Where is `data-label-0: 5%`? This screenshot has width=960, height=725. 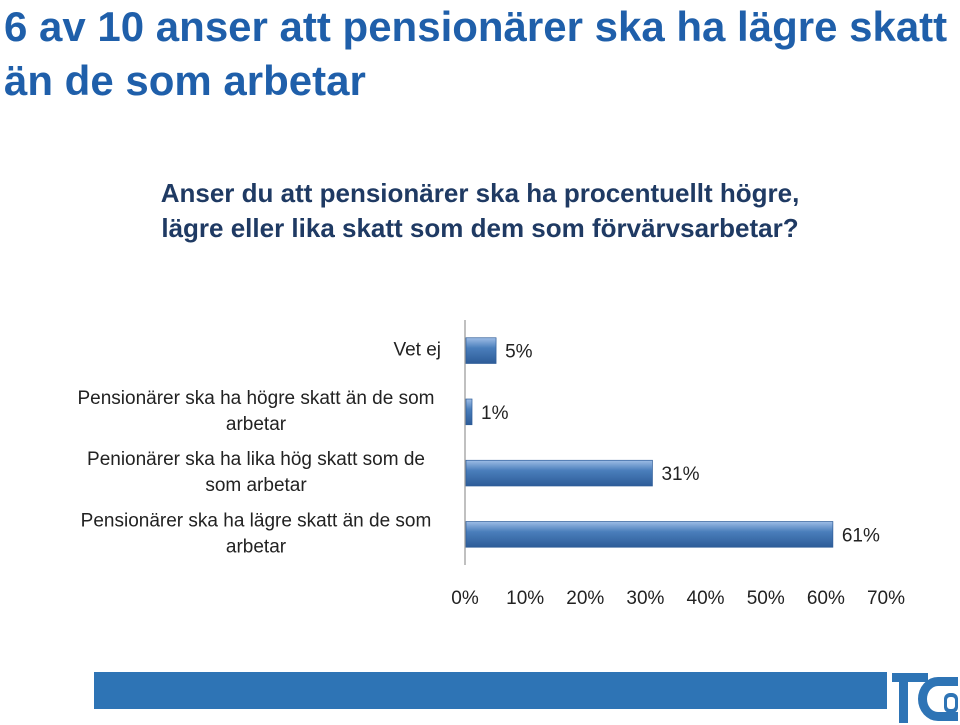 data-label-0: 5% is located at coordinates (519, 352).